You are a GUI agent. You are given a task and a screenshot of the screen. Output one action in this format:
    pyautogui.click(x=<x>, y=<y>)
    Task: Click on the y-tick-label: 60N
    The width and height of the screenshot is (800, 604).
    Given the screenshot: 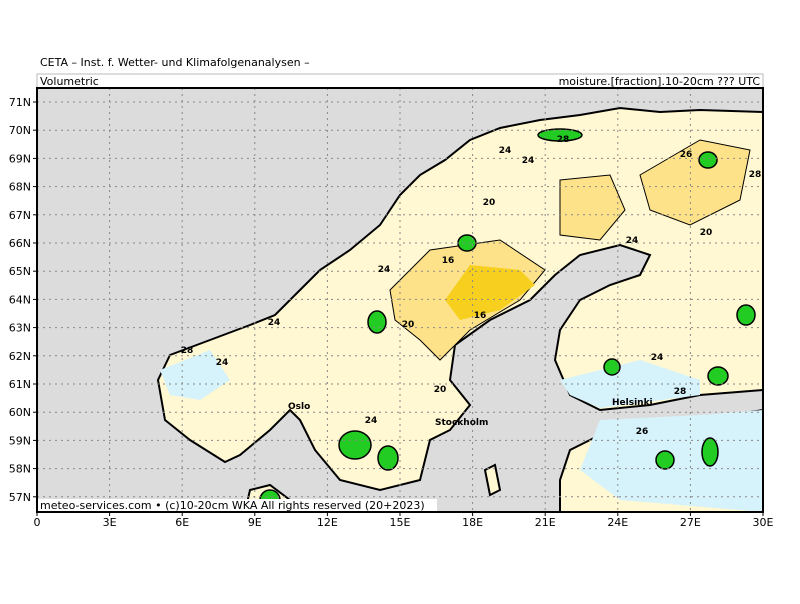 What is the action you would take?
    pyautogui.click(x=20, y=412)
    